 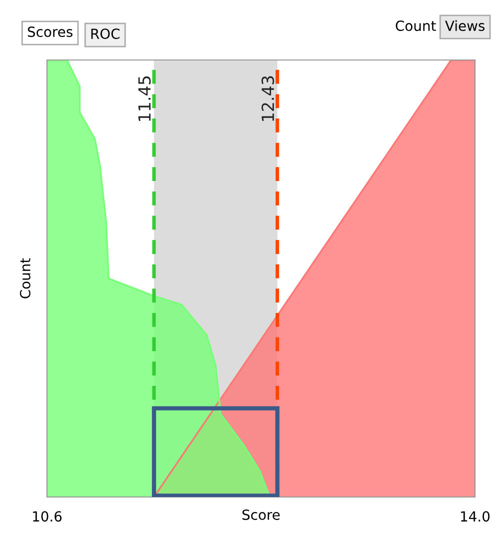 What do you see at coordinates (261, 514) in the screenshot?
I see `x-axis-title: Score` at bounding box center [261, 514].